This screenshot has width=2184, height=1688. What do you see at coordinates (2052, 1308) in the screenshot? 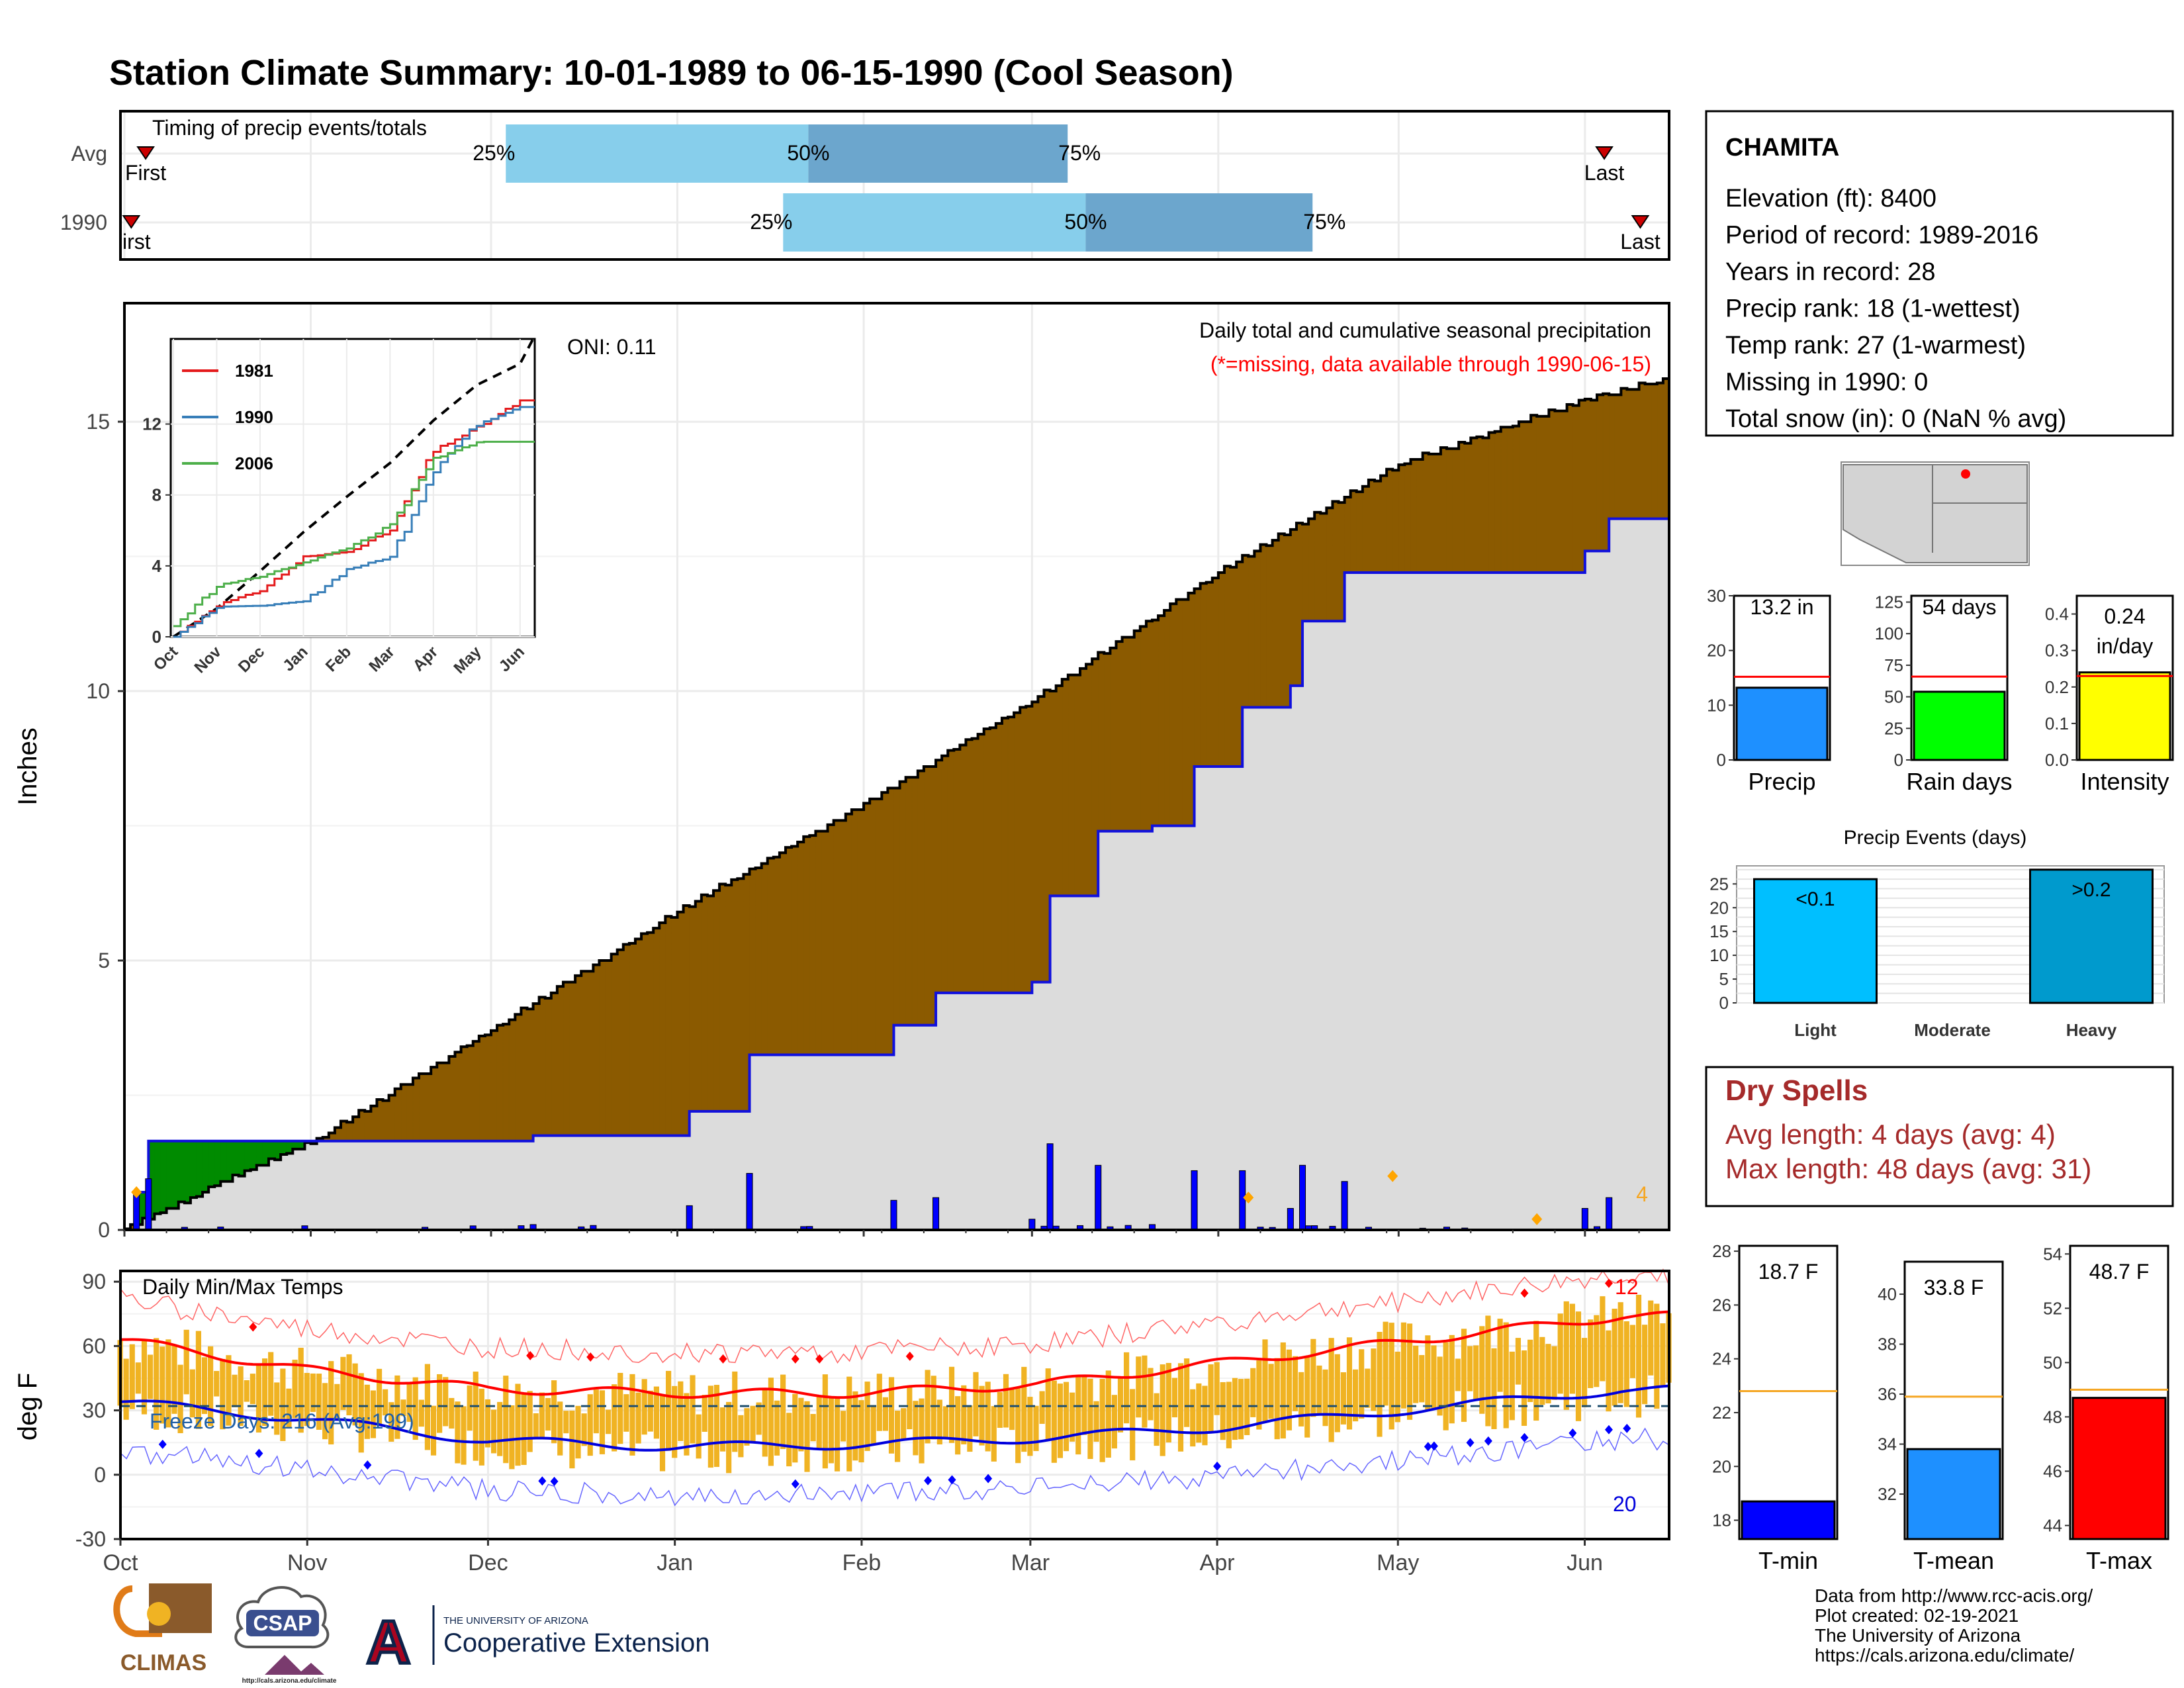
I see `mini-temp-tick-label: 52` at bounding box center [2052, 1308].